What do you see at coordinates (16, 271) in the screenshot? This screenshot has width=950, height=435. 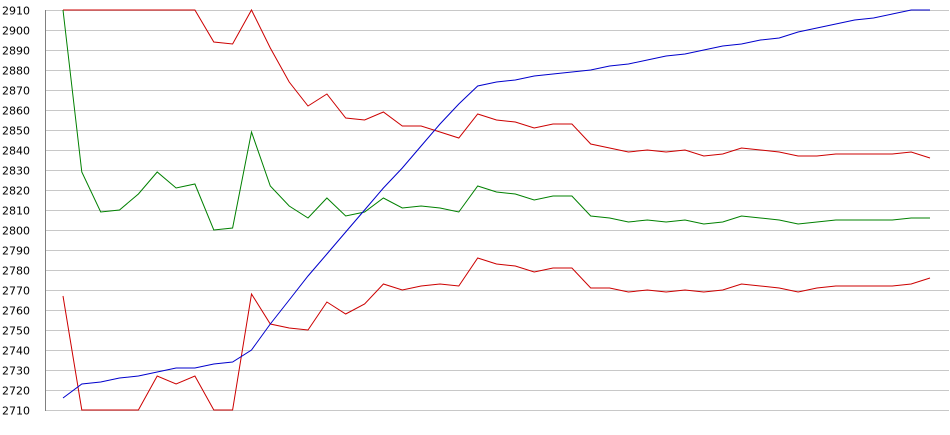 I see `y-tick-label: 2780` at bounding box center [16, 271].